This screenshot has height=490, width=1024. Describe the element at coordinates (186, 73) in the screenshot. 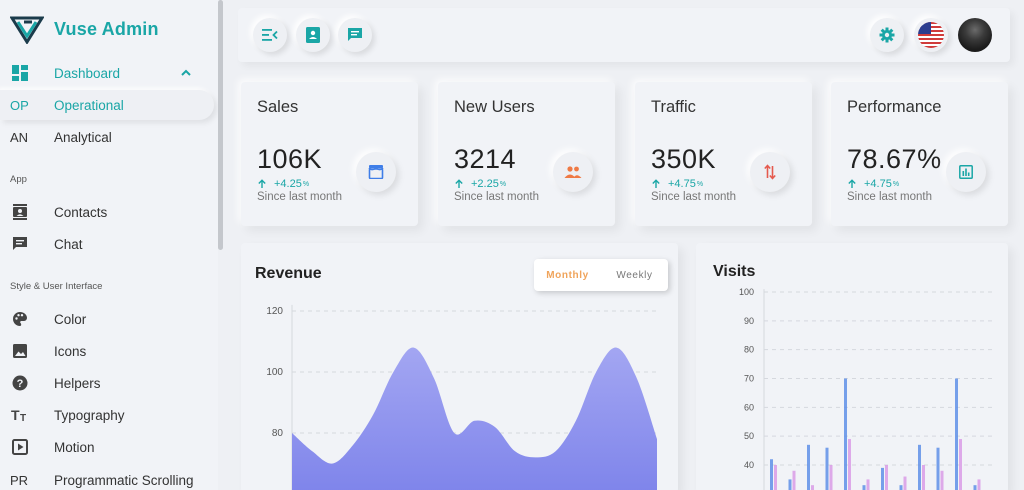

I see `chevron-up-icon` at that location.